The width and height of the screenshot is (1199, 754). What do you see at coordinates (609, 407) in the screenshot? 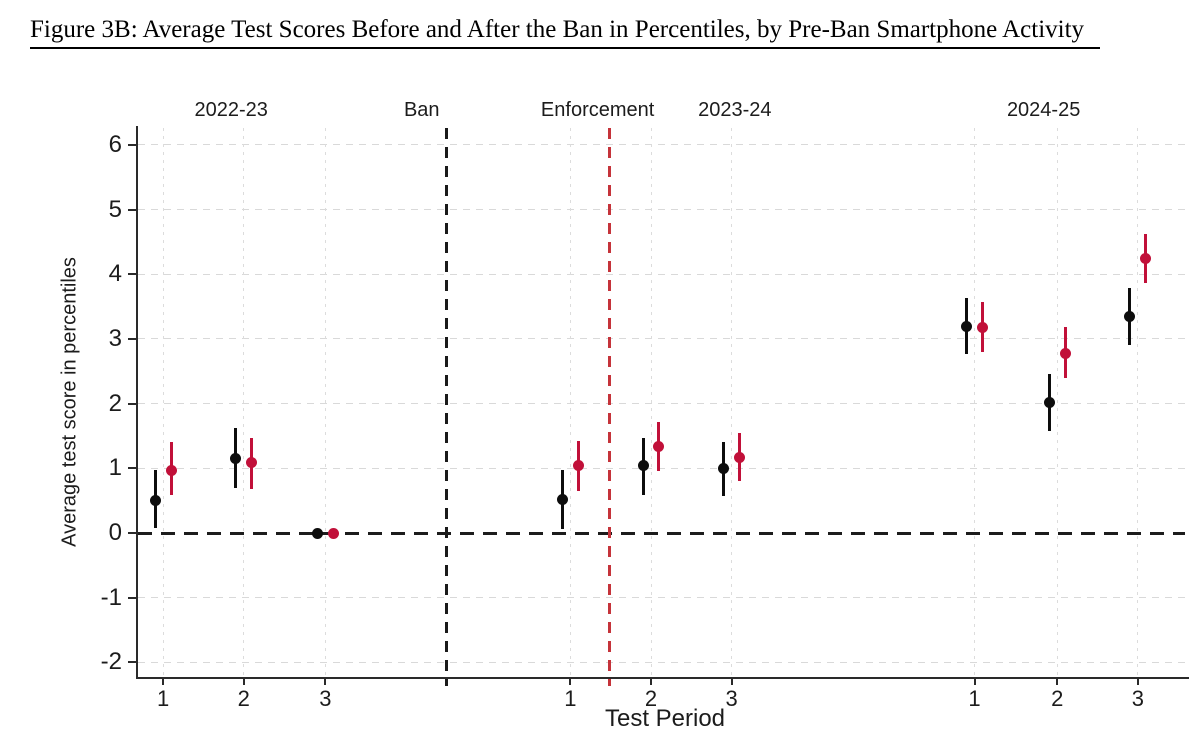
I see `enforcement-line` at bounding box center [609, 407].